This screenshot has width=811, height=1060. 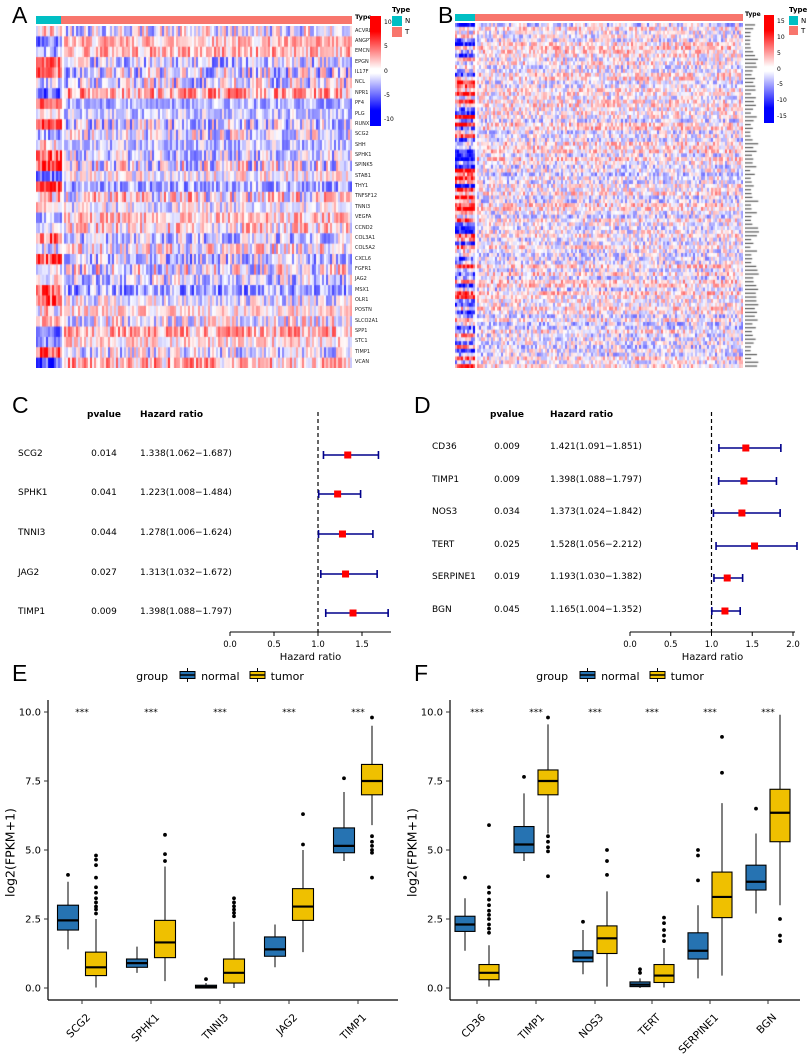 What do you see at coordinates (507, 577) in the screenshot?
I see `forest-pvalue-SERPINE1: 0.019` at bounding box center [507, 577].